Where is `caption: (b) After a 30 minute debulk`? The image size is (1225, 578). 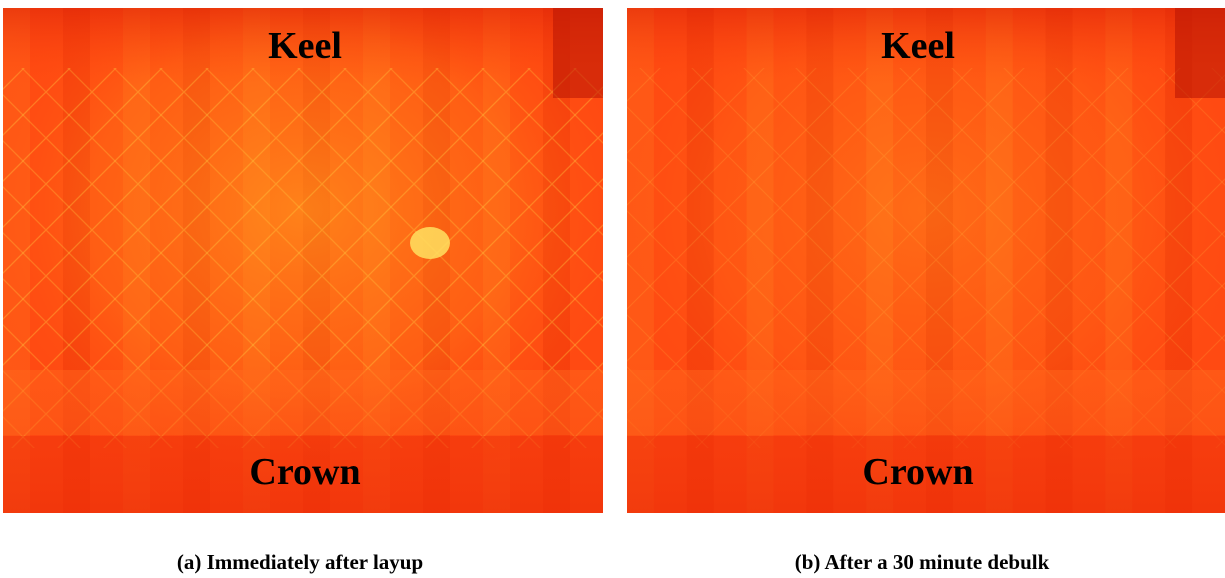 caption: (b) After a 30 minute debulk is located at coordinates (922, 562).